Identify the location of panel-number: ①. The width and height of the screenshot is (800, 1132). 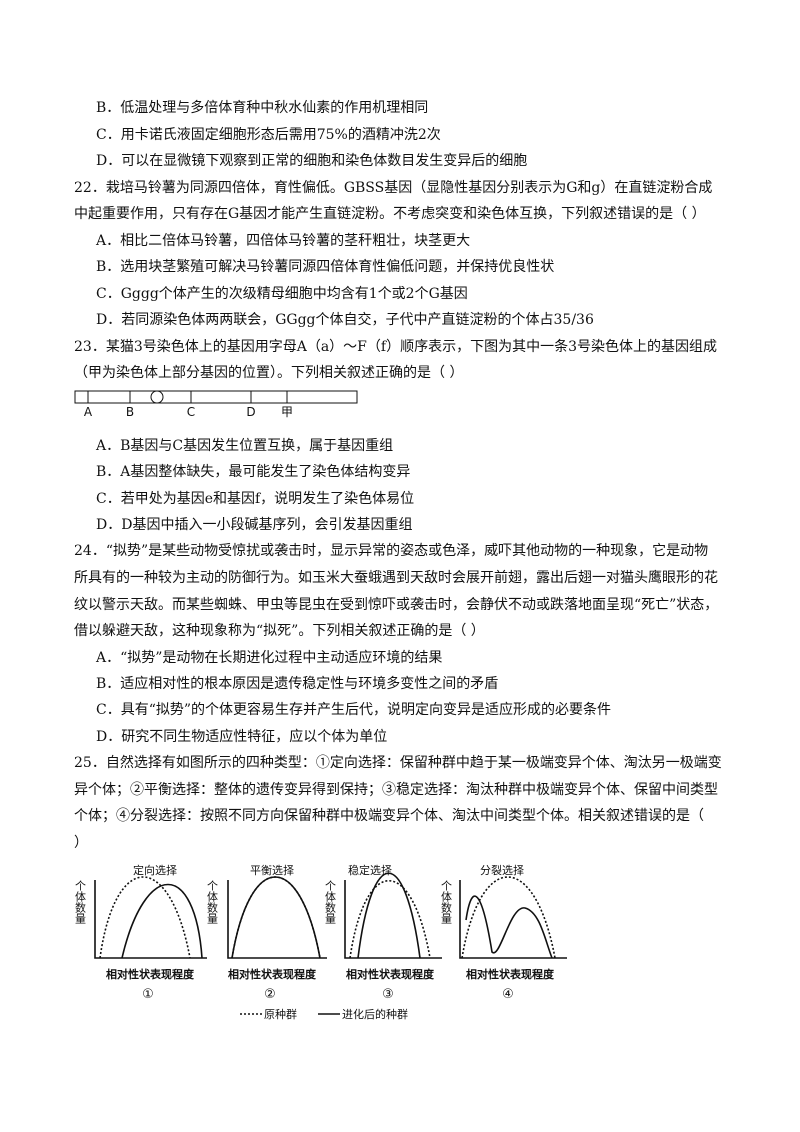
(148, 994).